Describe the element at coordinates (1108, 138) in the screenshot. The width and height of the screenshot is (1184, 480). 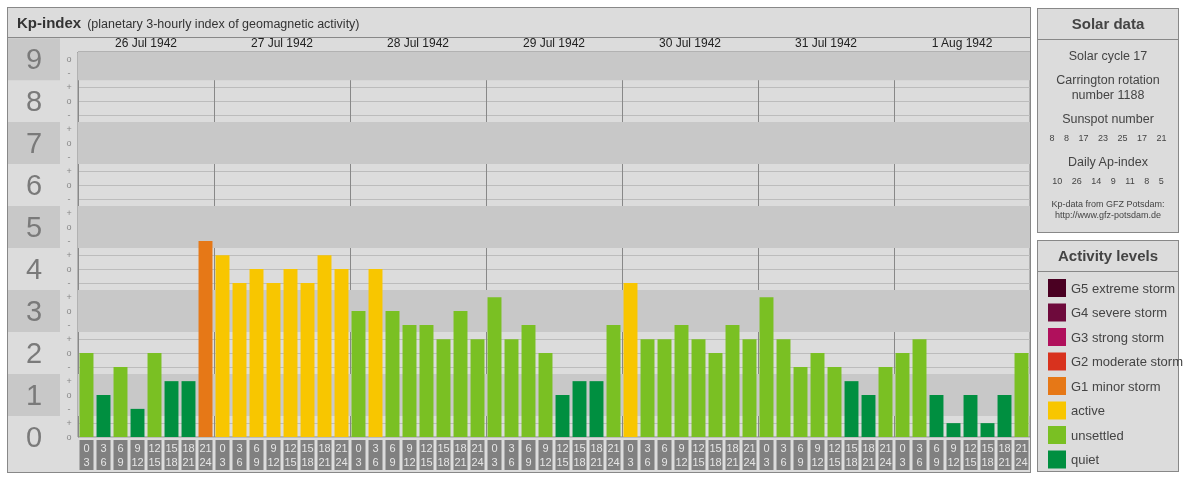
I see `text: 8 8 17 23 25 17 21` at that location.